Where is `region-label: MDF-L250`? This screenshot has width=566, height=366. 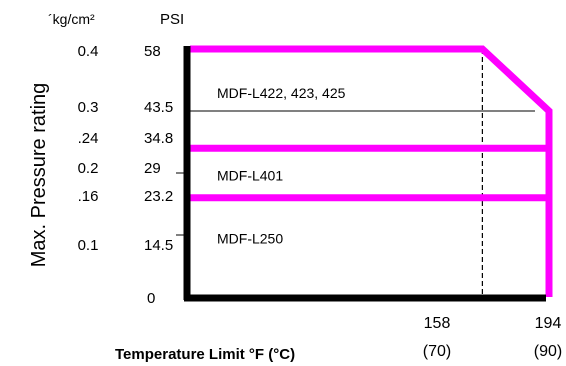
region-label: MDF-L250 is located at coordinates (250, 238).